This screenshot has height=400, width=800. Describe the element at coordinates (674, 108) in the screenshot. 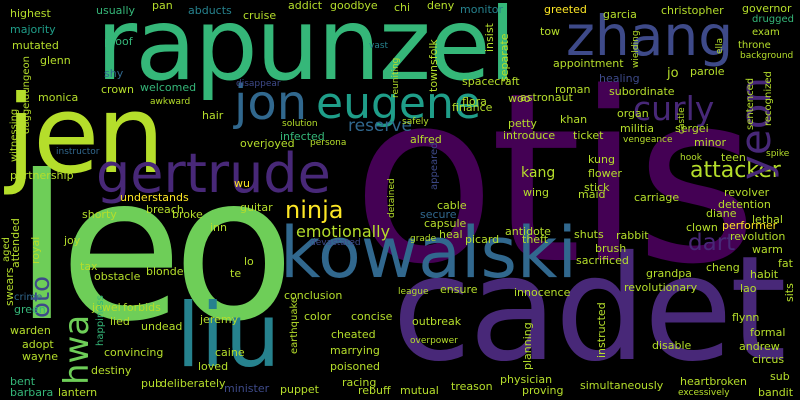

I see `word-curly: curly` at that location.